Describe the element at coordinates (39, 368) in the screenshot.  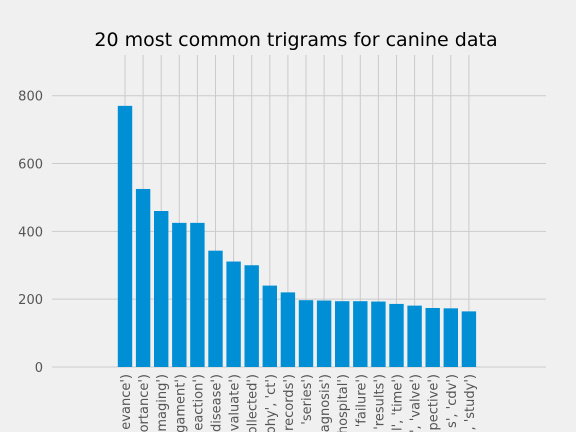
I see `y-tick-label: 0` at that location.